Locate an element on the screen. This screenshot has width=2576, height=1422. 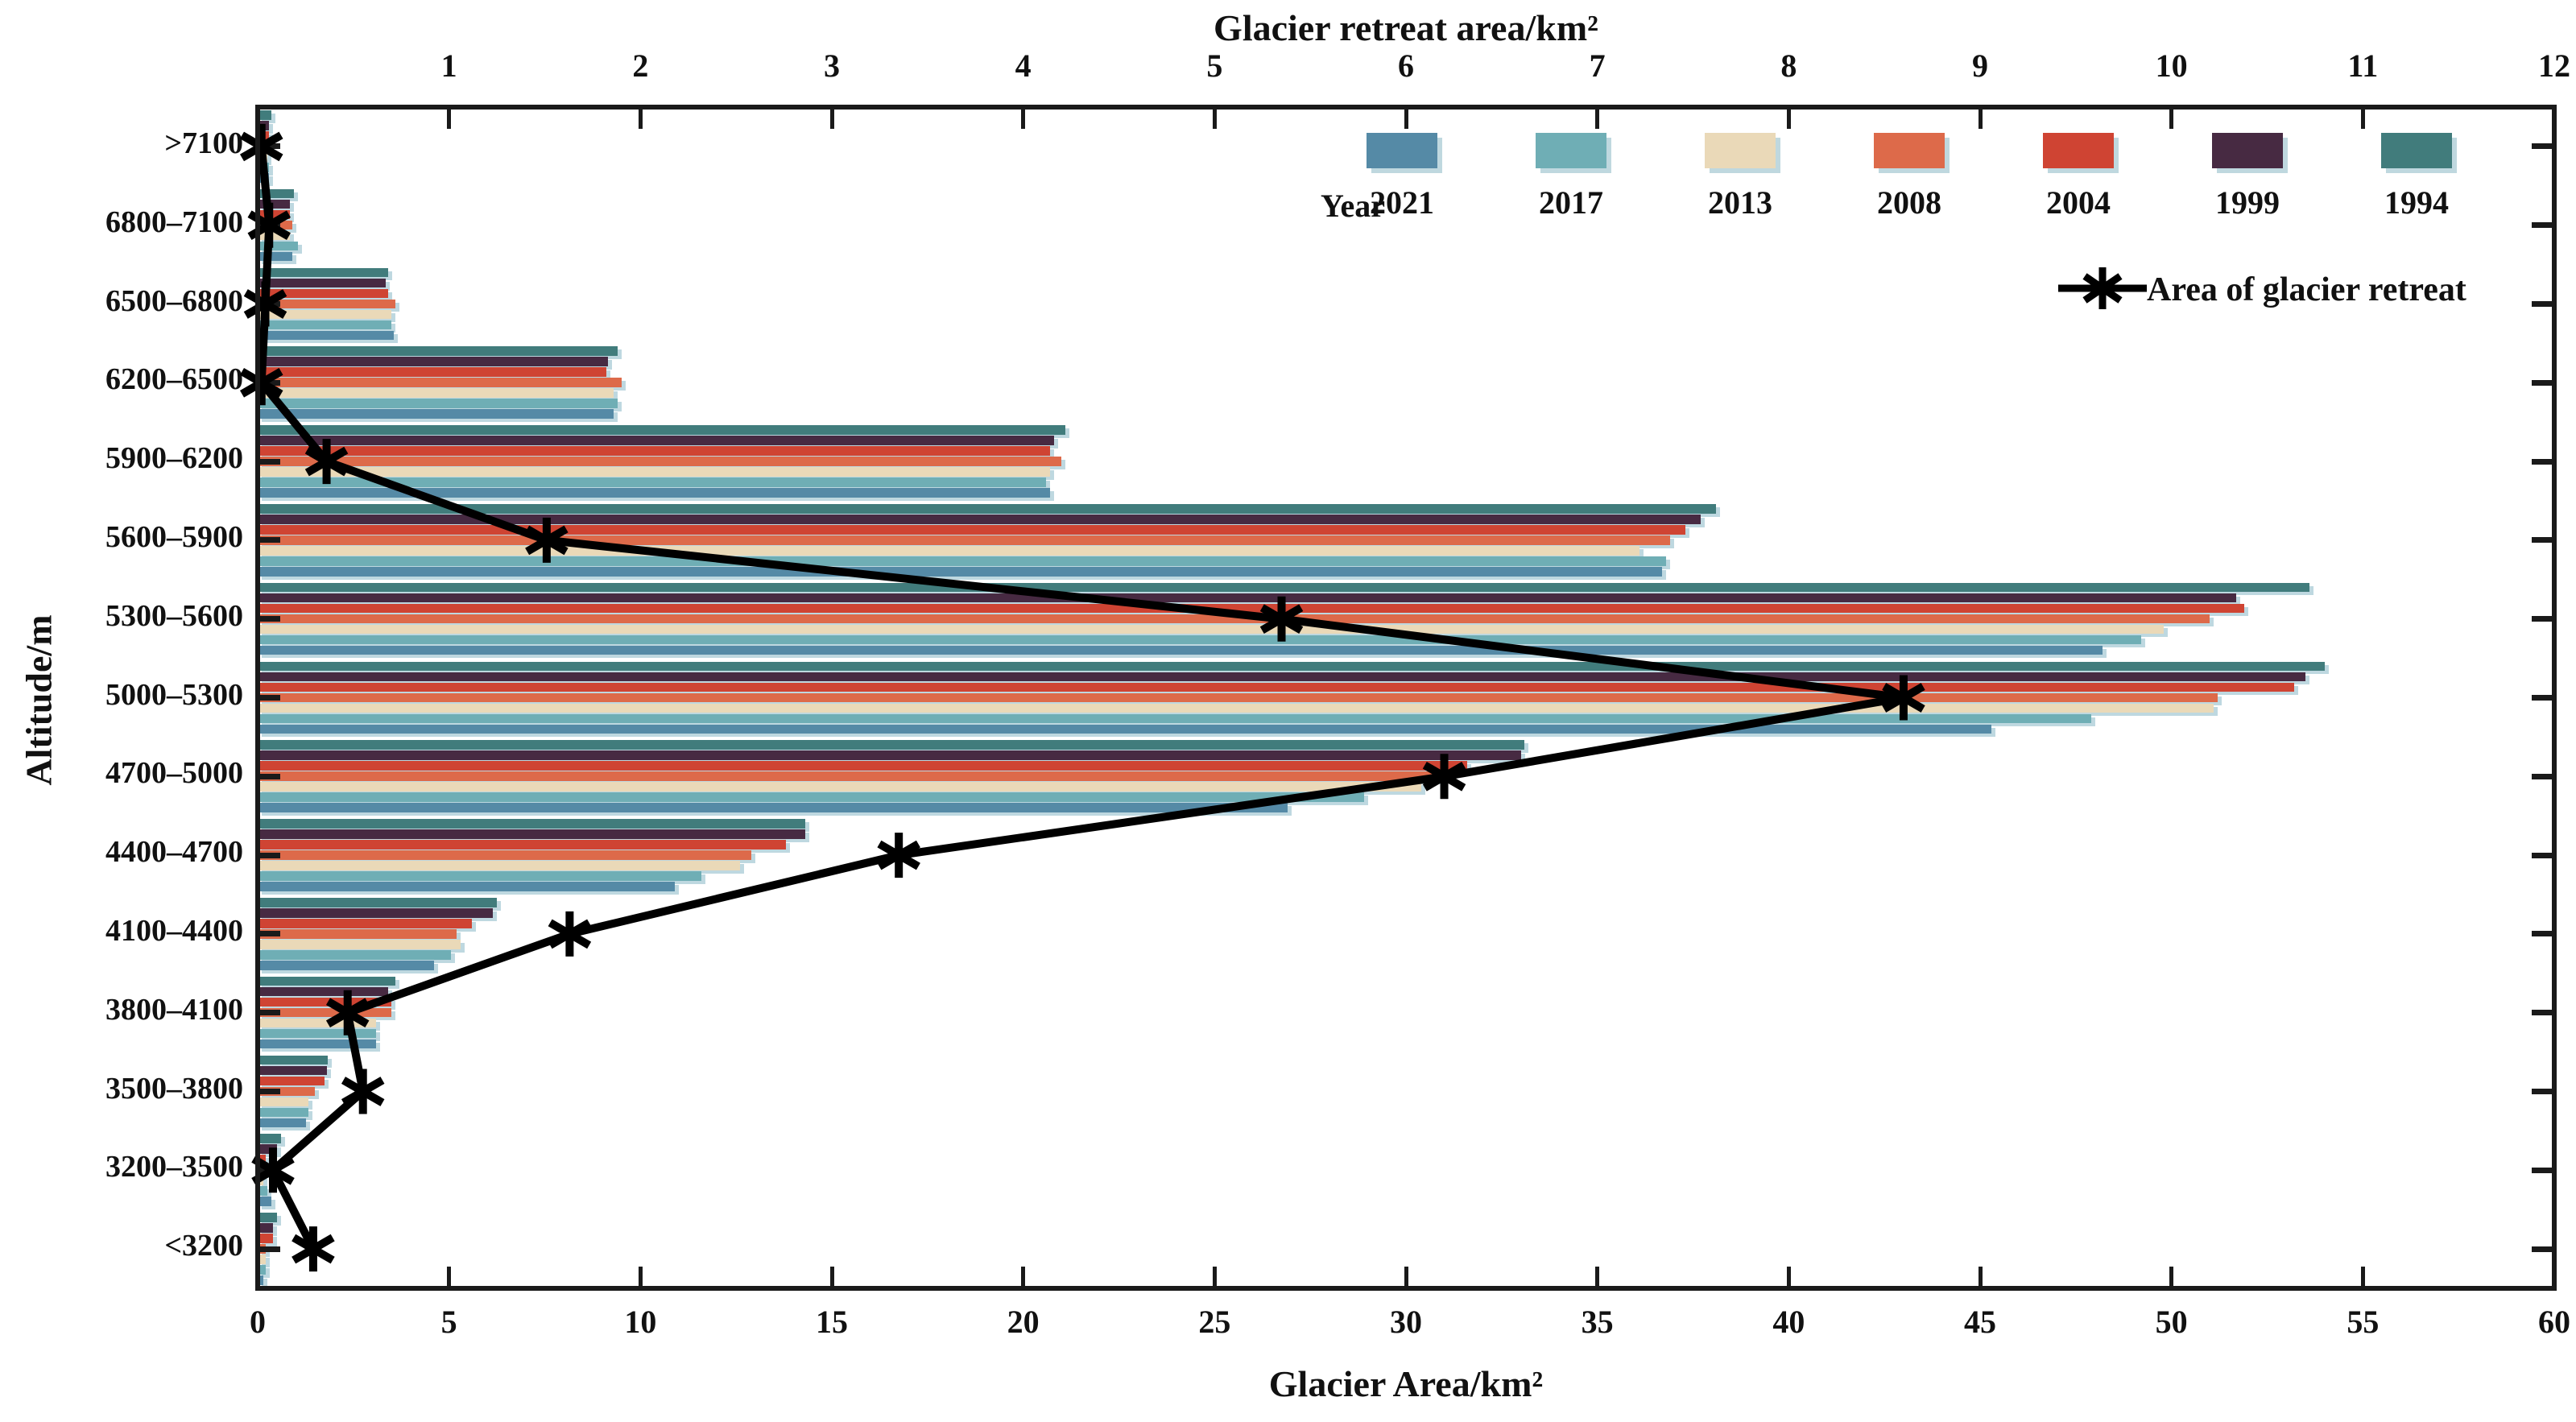
bottom-axis-tick-label: 15 is located at coordinates (832, 1322).